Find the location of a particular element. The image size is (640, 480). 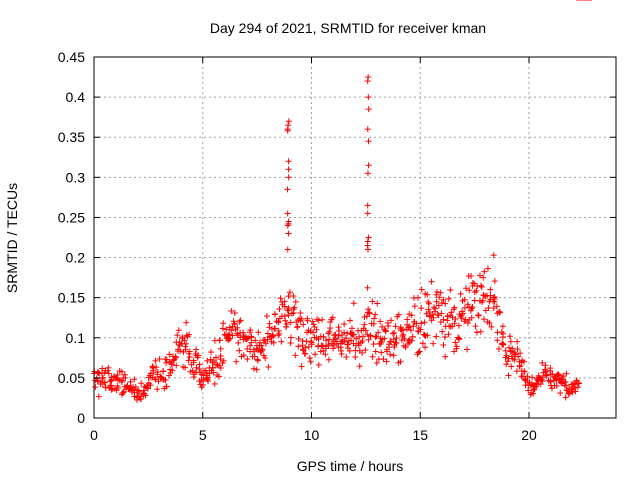

y-tick-label: 0.3 is located at coordinates (76, 177).